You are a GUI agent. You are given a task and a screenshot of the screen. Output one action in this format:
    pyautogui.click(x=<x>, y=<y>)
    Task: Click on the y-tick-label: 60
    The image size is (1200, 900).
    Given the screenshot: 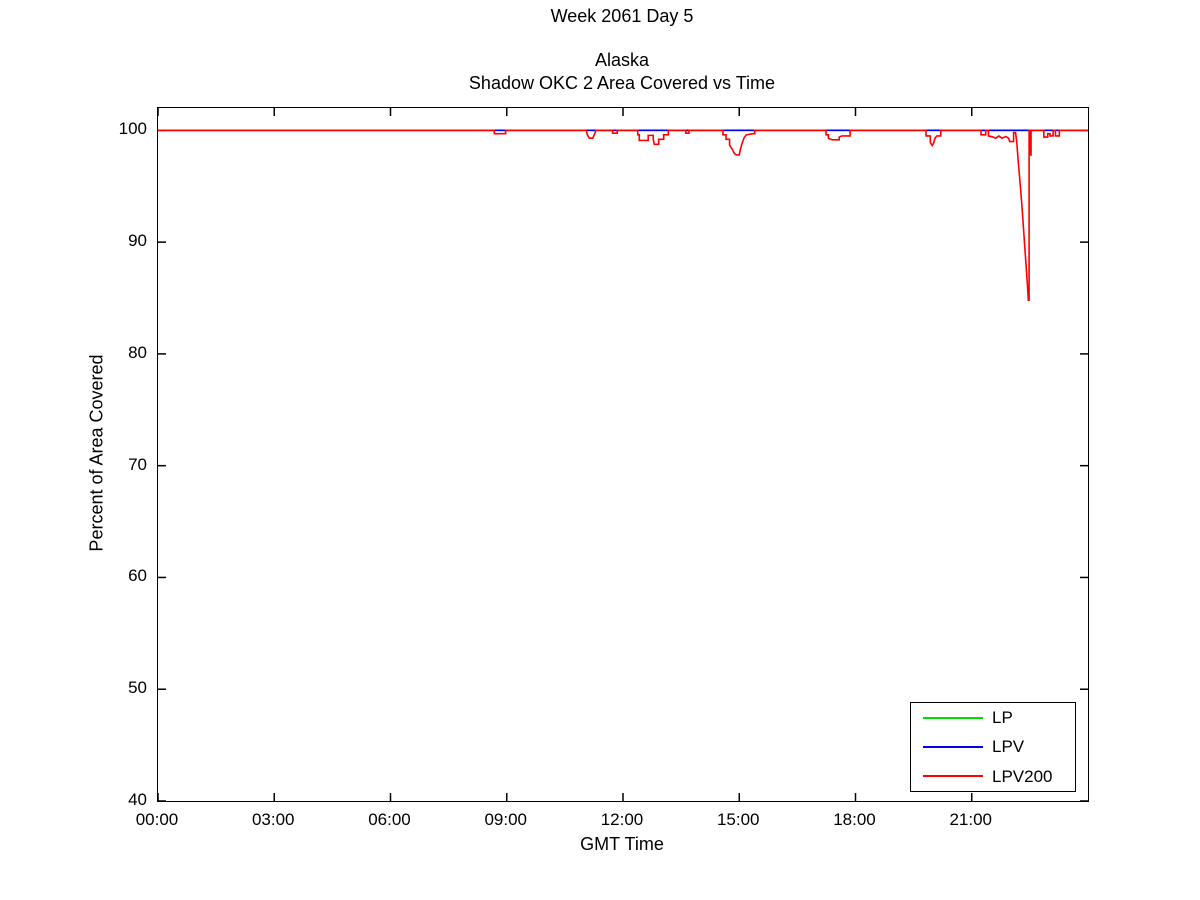 What is the action you would take?
    pyautogui.click(x=137, y=576)
    